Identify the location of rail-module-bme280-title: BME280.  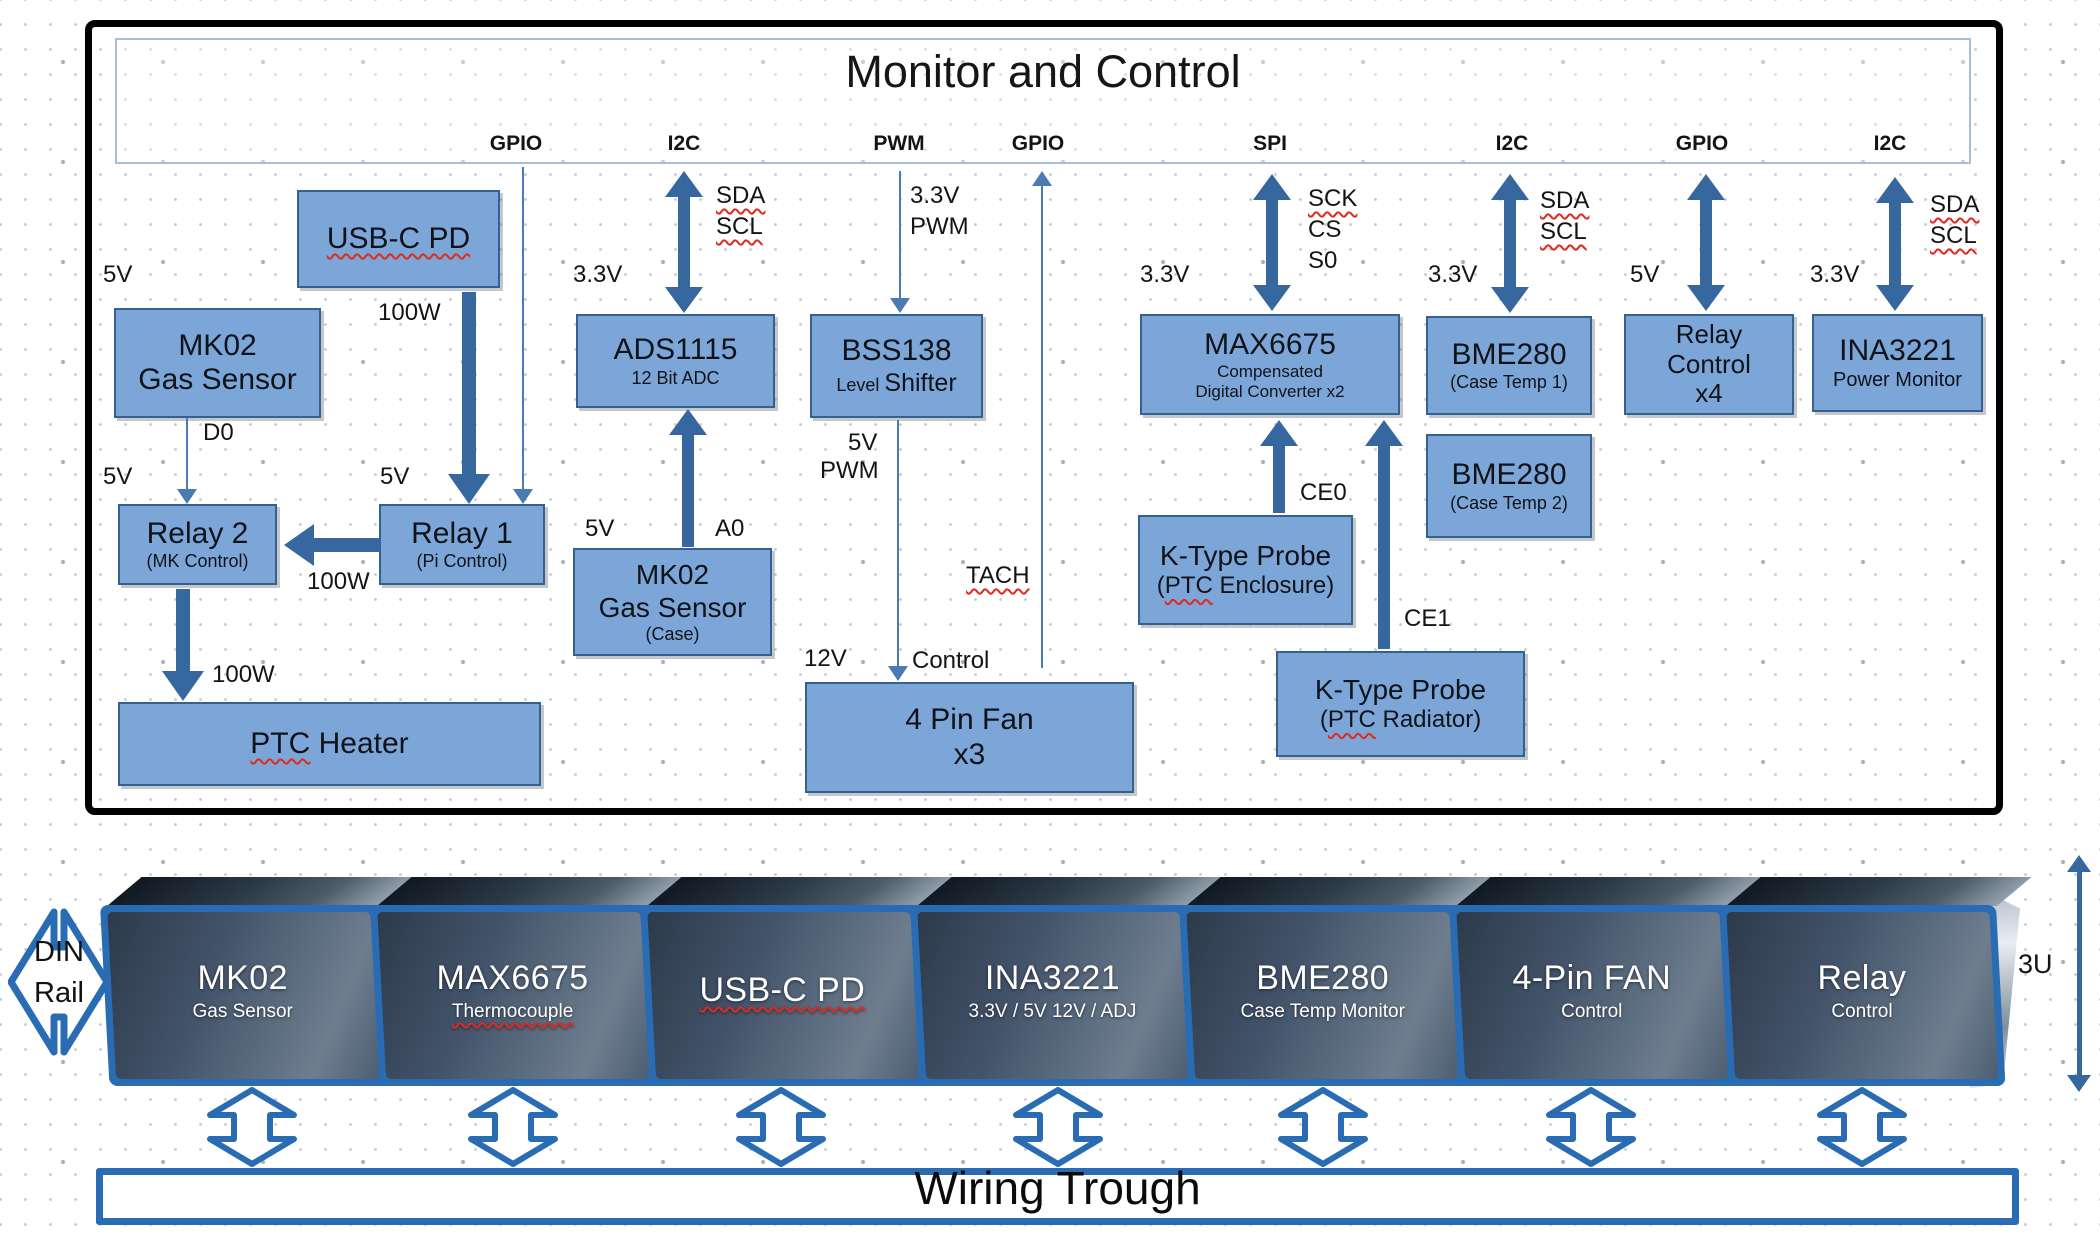
(1322, 977).